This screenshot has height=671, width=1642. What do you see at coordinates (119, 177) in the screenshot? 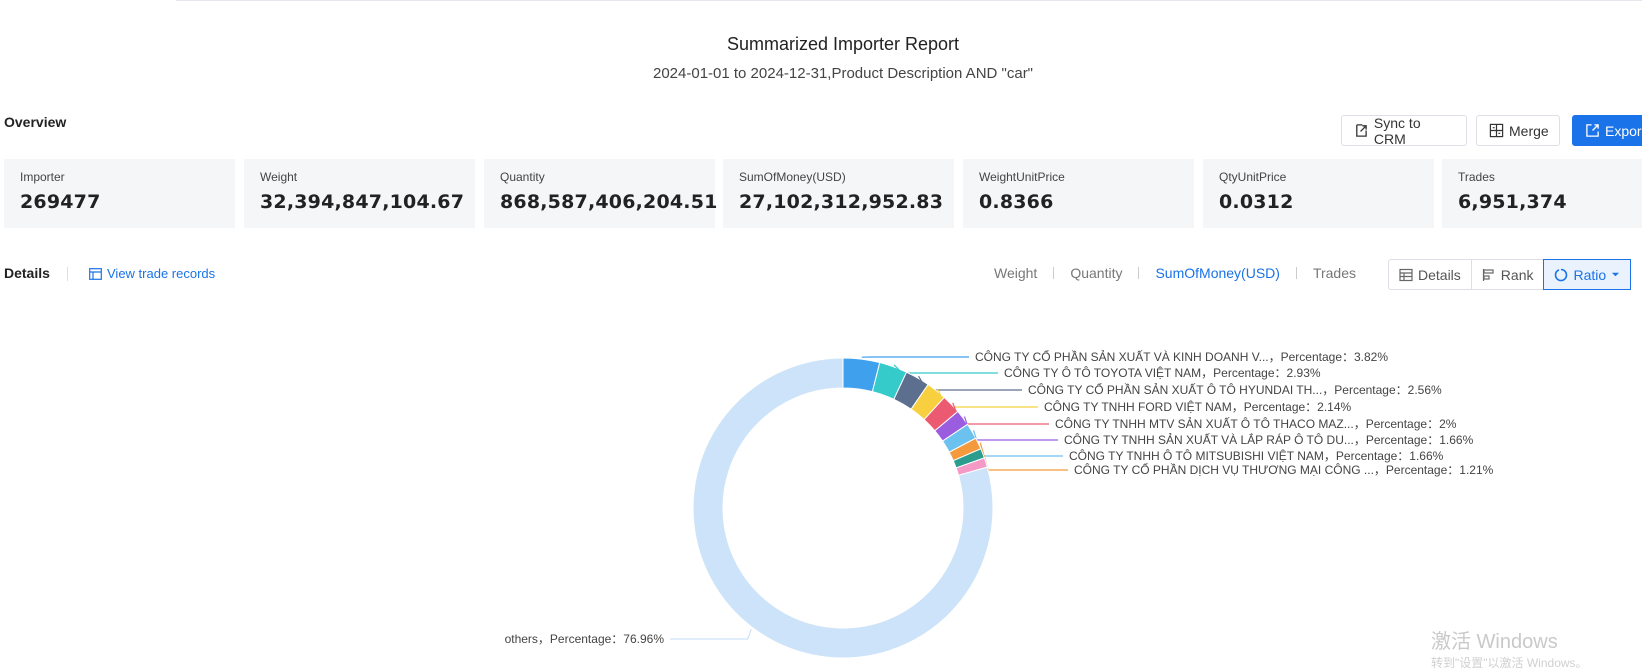
I see `stat-label: Importer` at bounding box center [119, 177].